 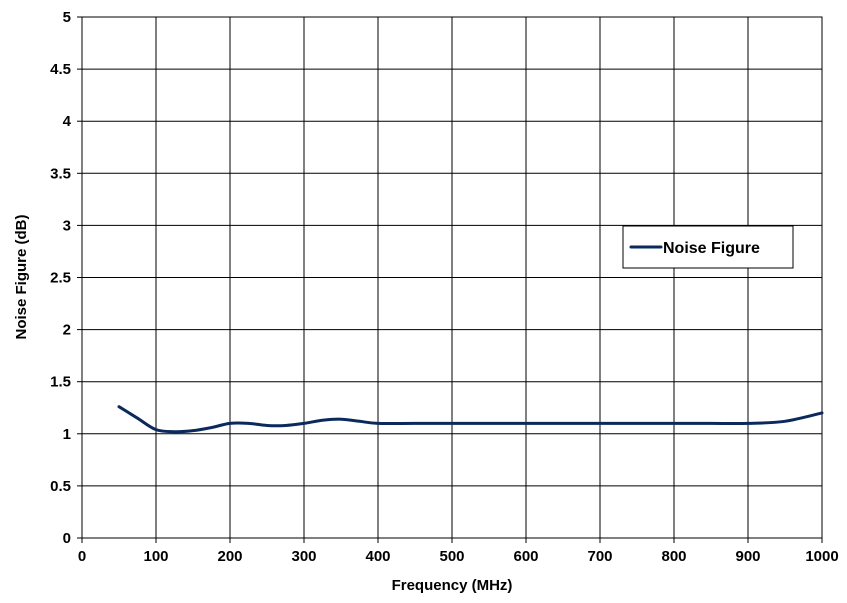 What do you see at coordinates (67, 538) in the screenshot?
I see `y-tick-label: 0` at bounding box center [67, 538].